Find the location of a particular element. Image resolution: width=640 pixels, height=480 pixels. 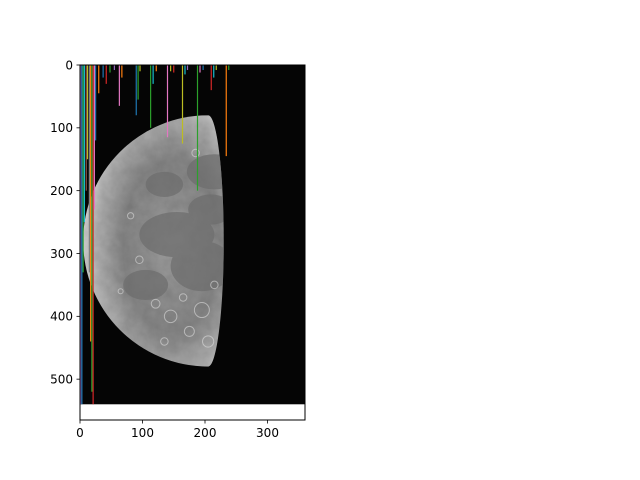

y-tick-label-100: 100 is located at coordinates (61, 128).